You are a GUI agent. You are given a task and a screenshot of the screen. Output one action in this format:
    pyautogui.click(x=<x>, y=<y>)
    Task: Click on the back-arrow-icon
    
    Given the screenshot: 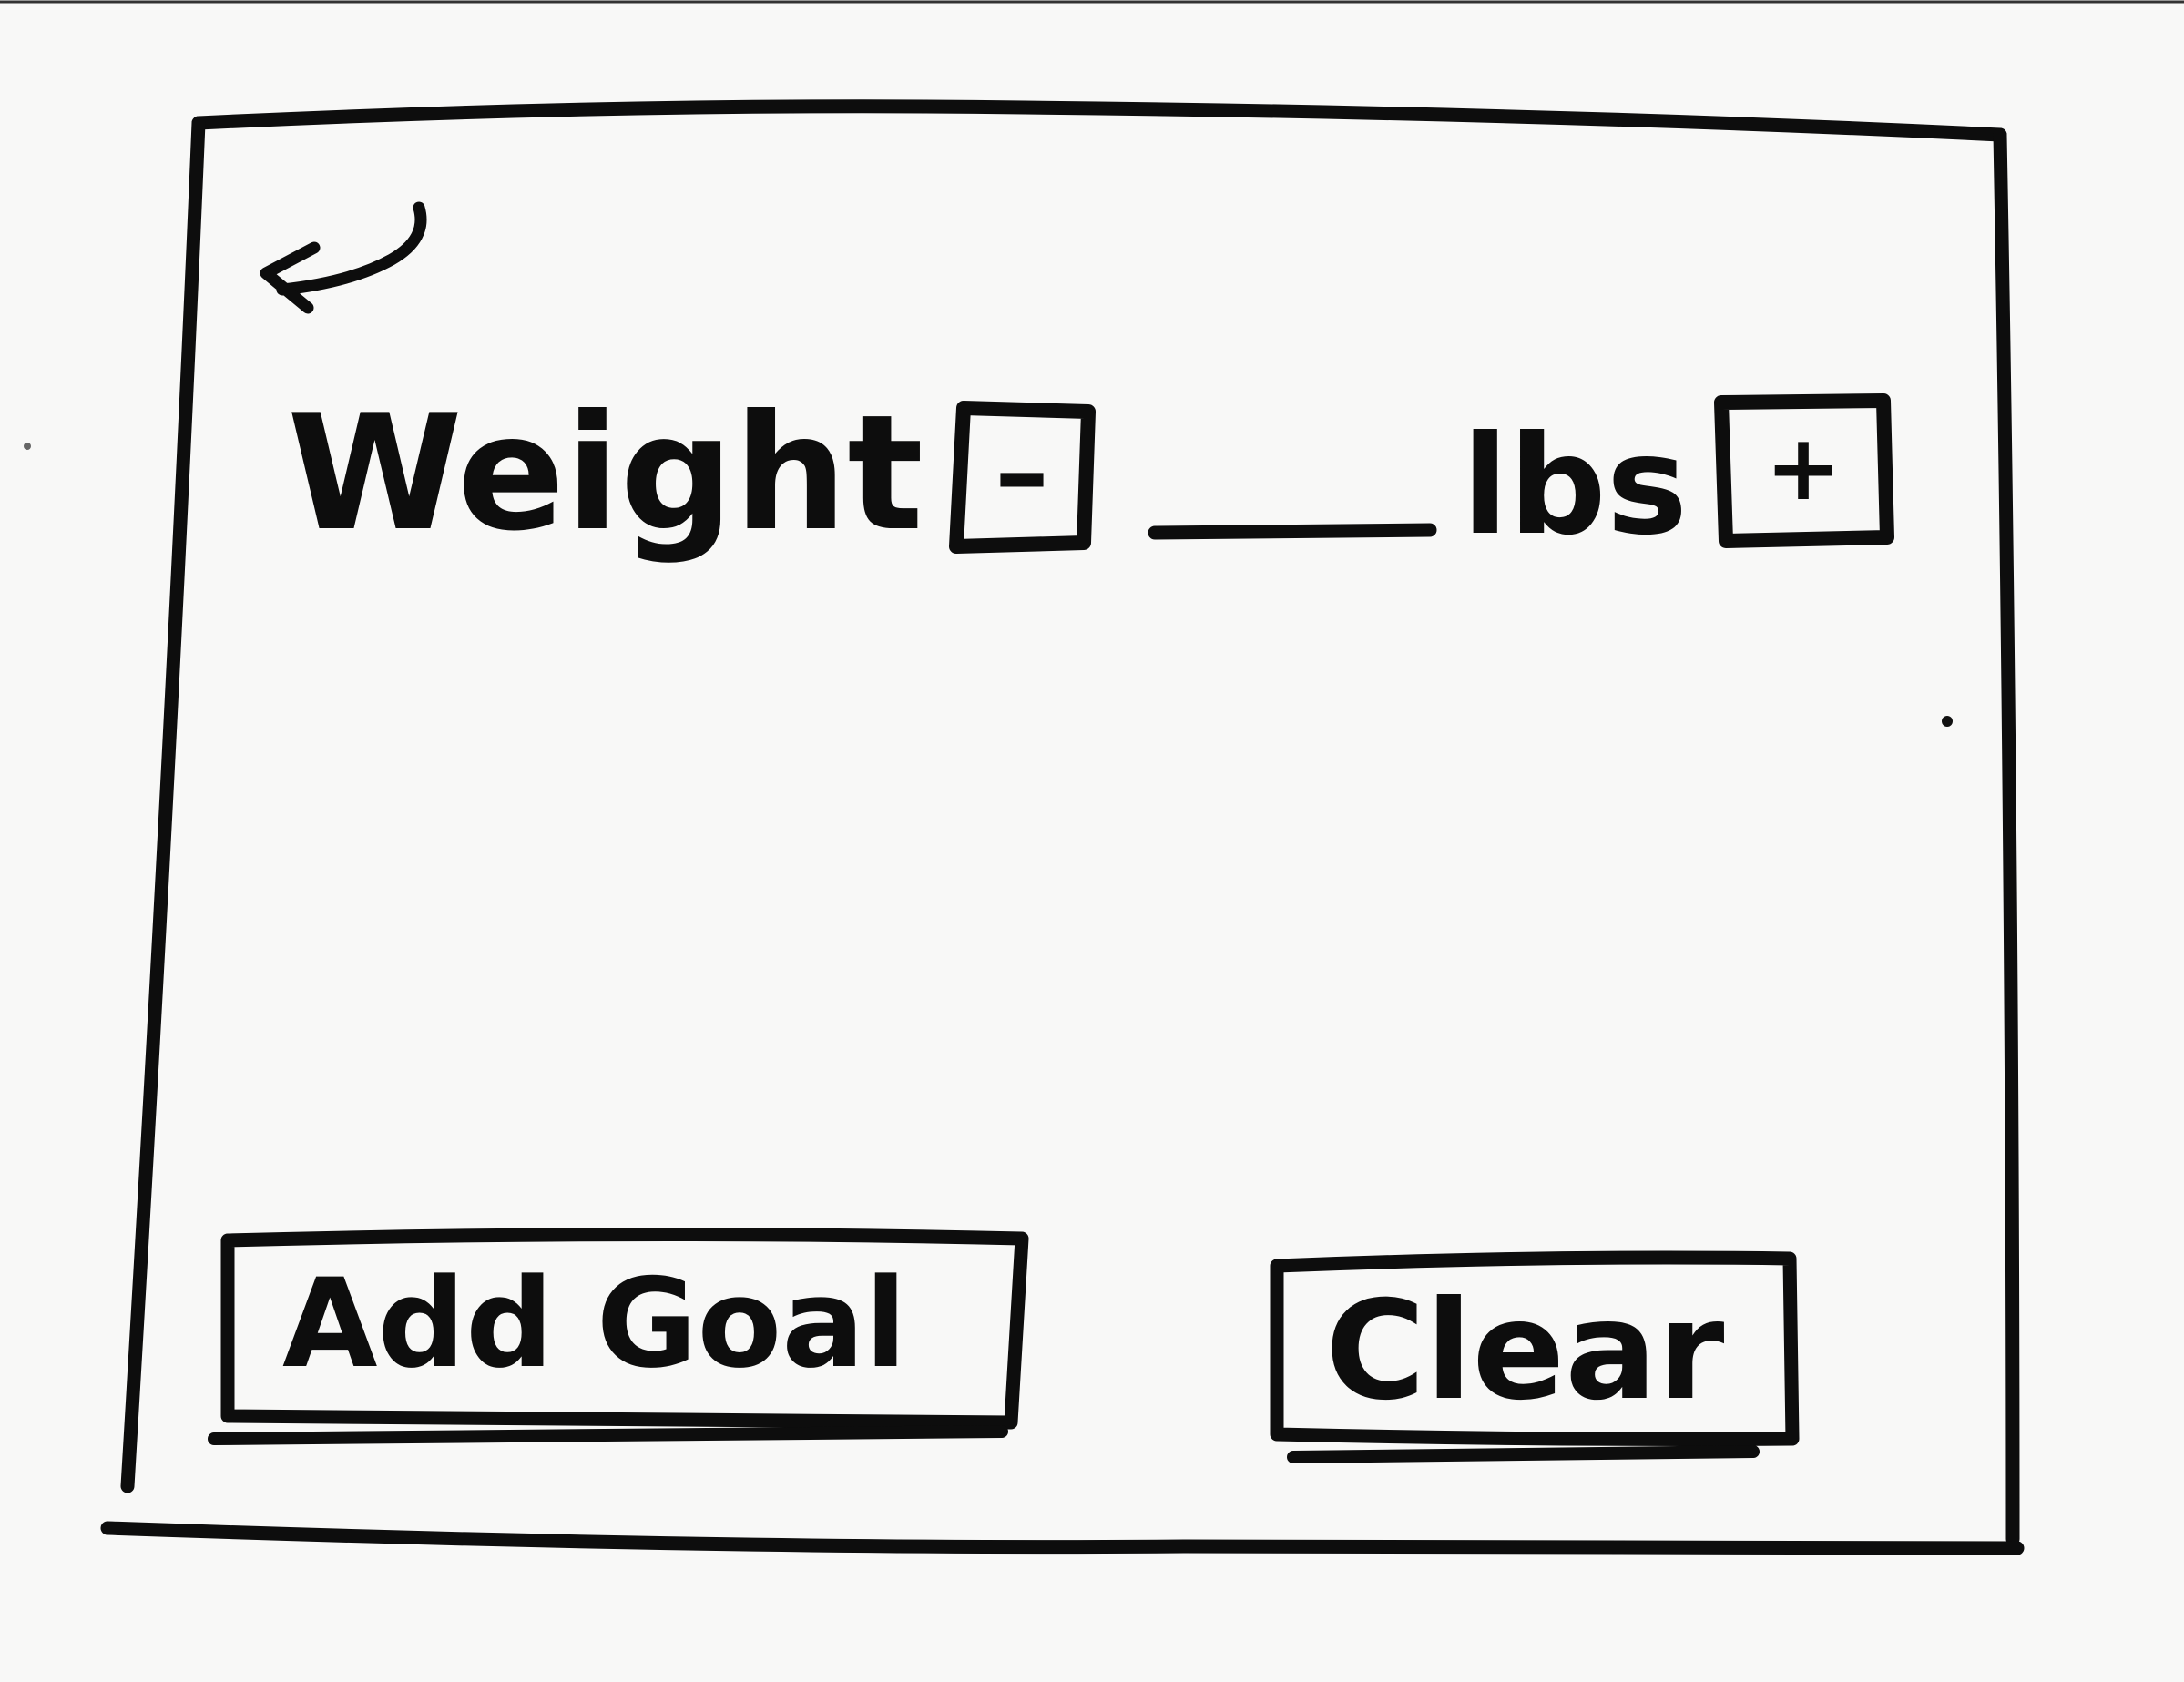 What is the action you would take?
    pyautogui.click(x=344, y=257)
    